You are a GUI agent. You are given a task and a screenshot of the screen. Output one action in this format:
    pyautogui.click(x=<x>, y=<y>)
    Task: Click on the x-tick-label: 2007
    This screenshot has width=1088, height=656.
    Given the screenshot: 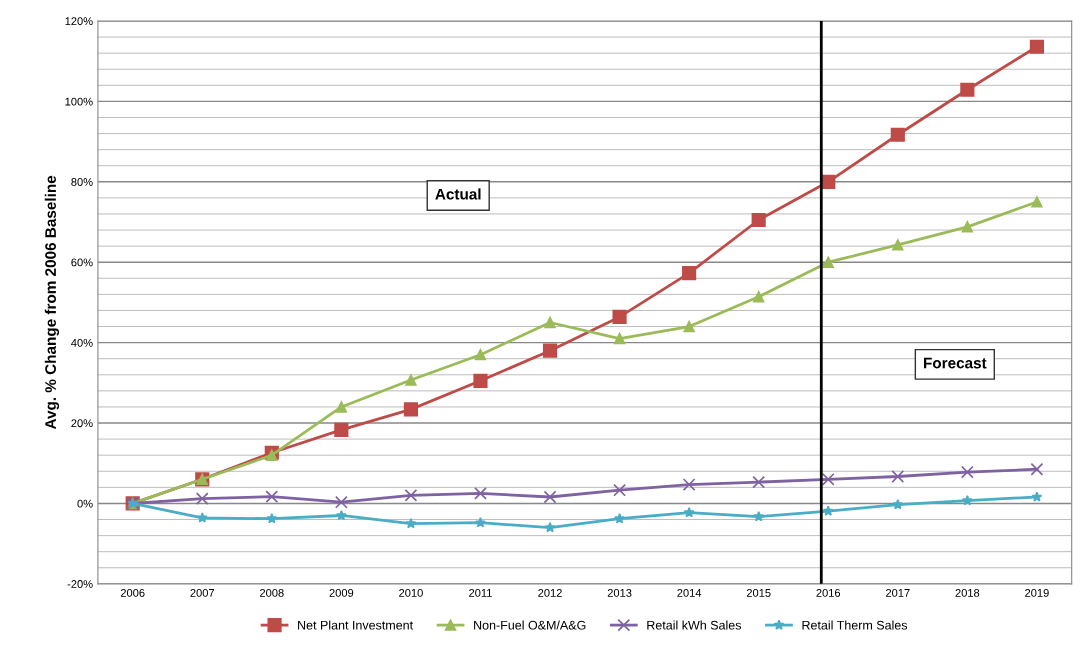 What is the action you would take?
    pyautogui.click(x=202, y=592)
    